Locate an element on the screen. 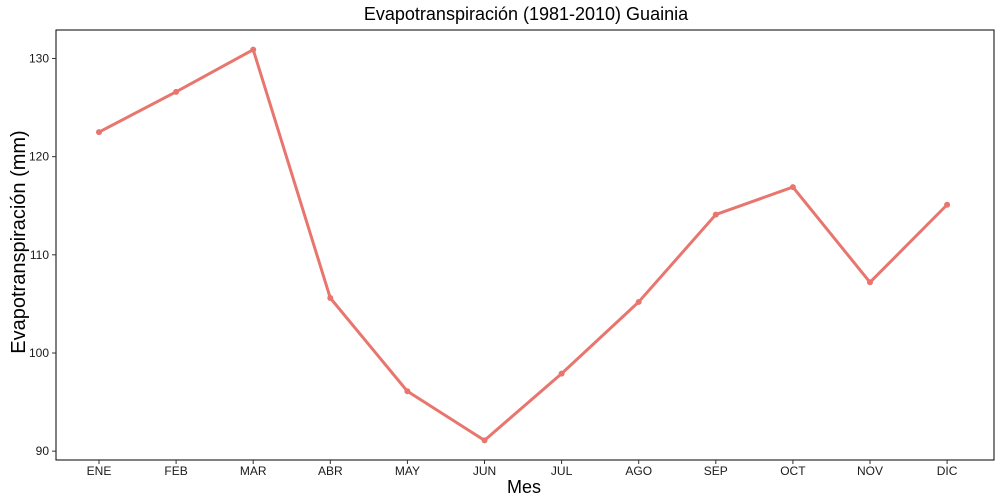  data-point-feb is located at coordinates (176, 91).